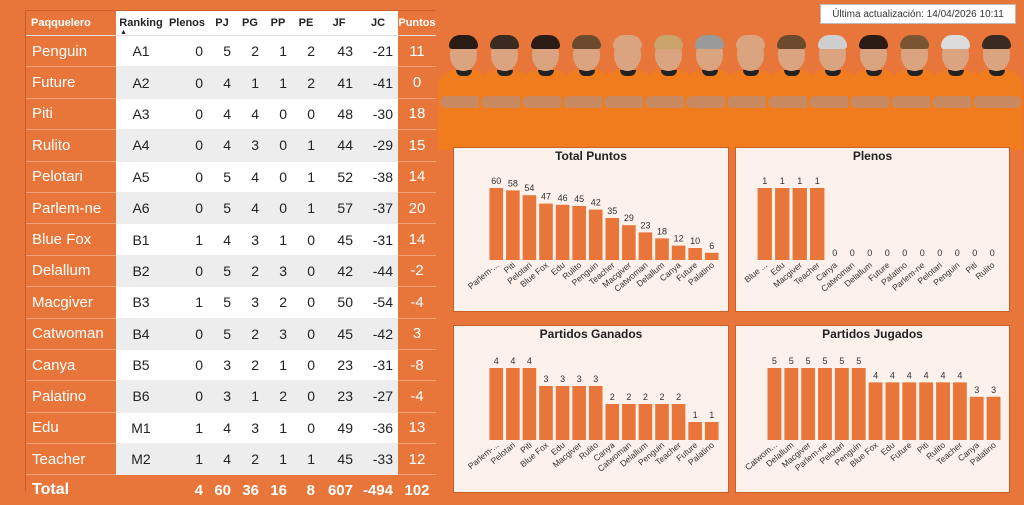 The width and height of the screenshot is (1024, 505). I want to click on data-label-9: 2, so click(645, 397).